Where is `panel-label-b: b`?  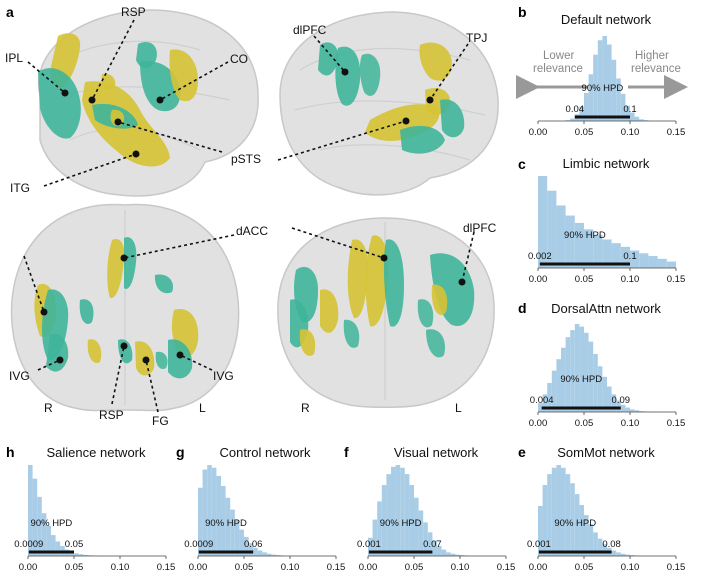
panel-label-b: b is located at coordinates (522, 12).